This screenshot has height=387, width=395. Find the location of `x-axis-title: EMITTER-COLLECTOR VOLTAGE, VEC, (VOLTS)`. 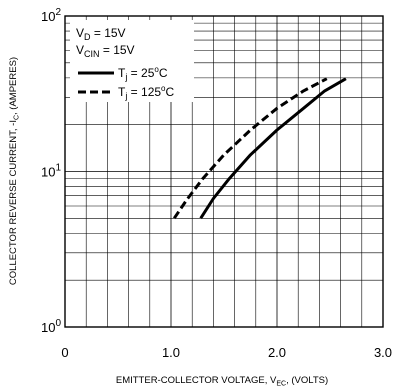

x-axis-title: EMITTER-COLLECTOR VOLTAGE, VEC, (VOLTS) is located at coordinates (222, 381).